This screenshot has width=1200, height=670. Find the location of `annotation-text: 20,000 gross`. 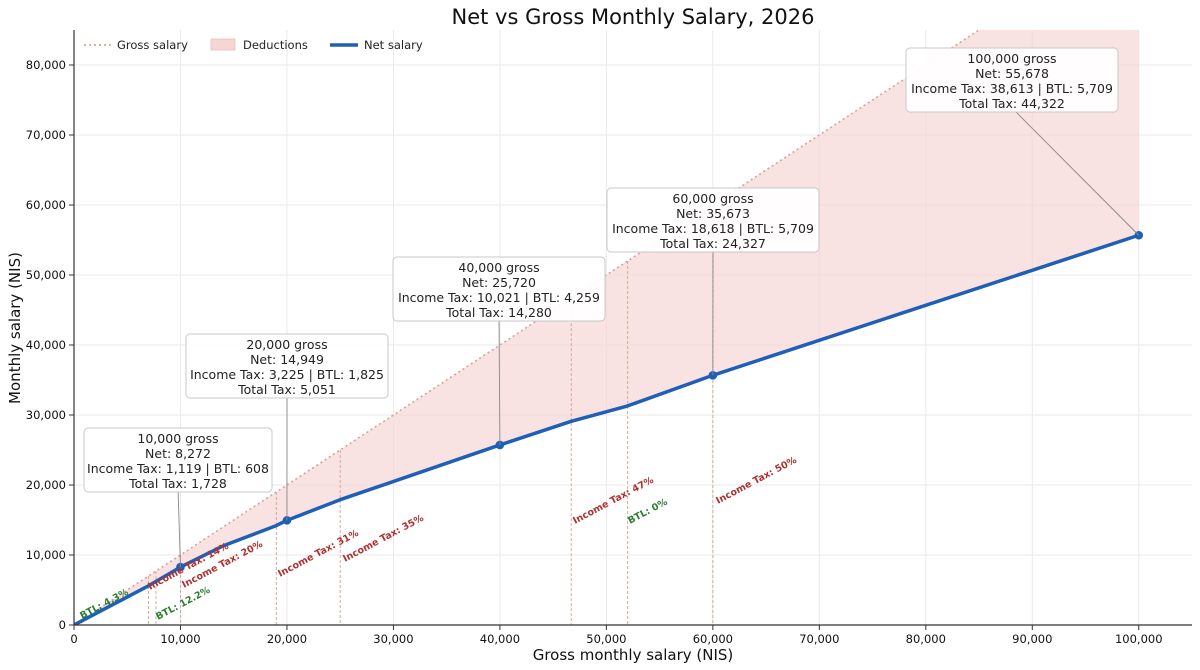

annotation-text: 20,000 gross is located at coordinates (286, 344).